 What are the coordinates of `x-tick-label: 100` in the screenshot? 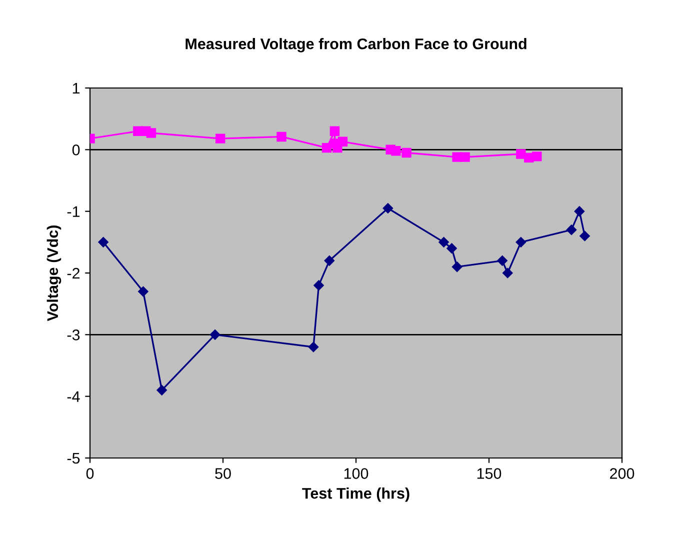 It's located at (356, 473).